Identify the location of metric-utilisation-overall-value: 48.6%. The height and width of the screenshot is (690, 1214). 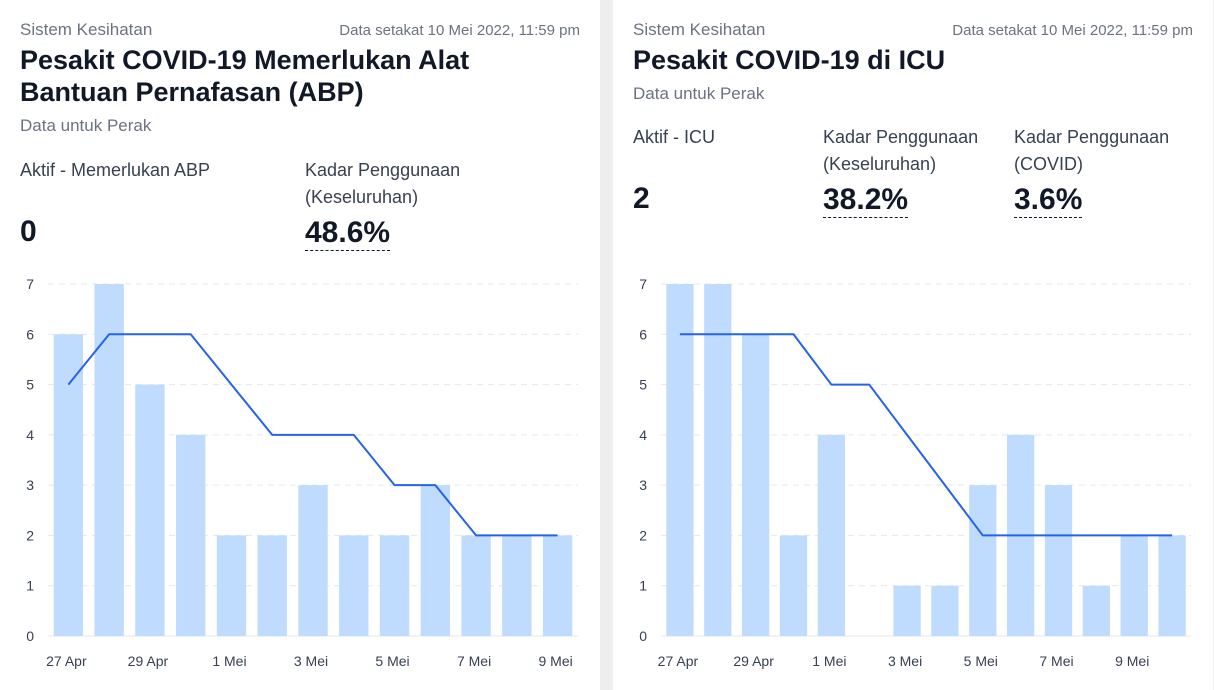
(348, 233).